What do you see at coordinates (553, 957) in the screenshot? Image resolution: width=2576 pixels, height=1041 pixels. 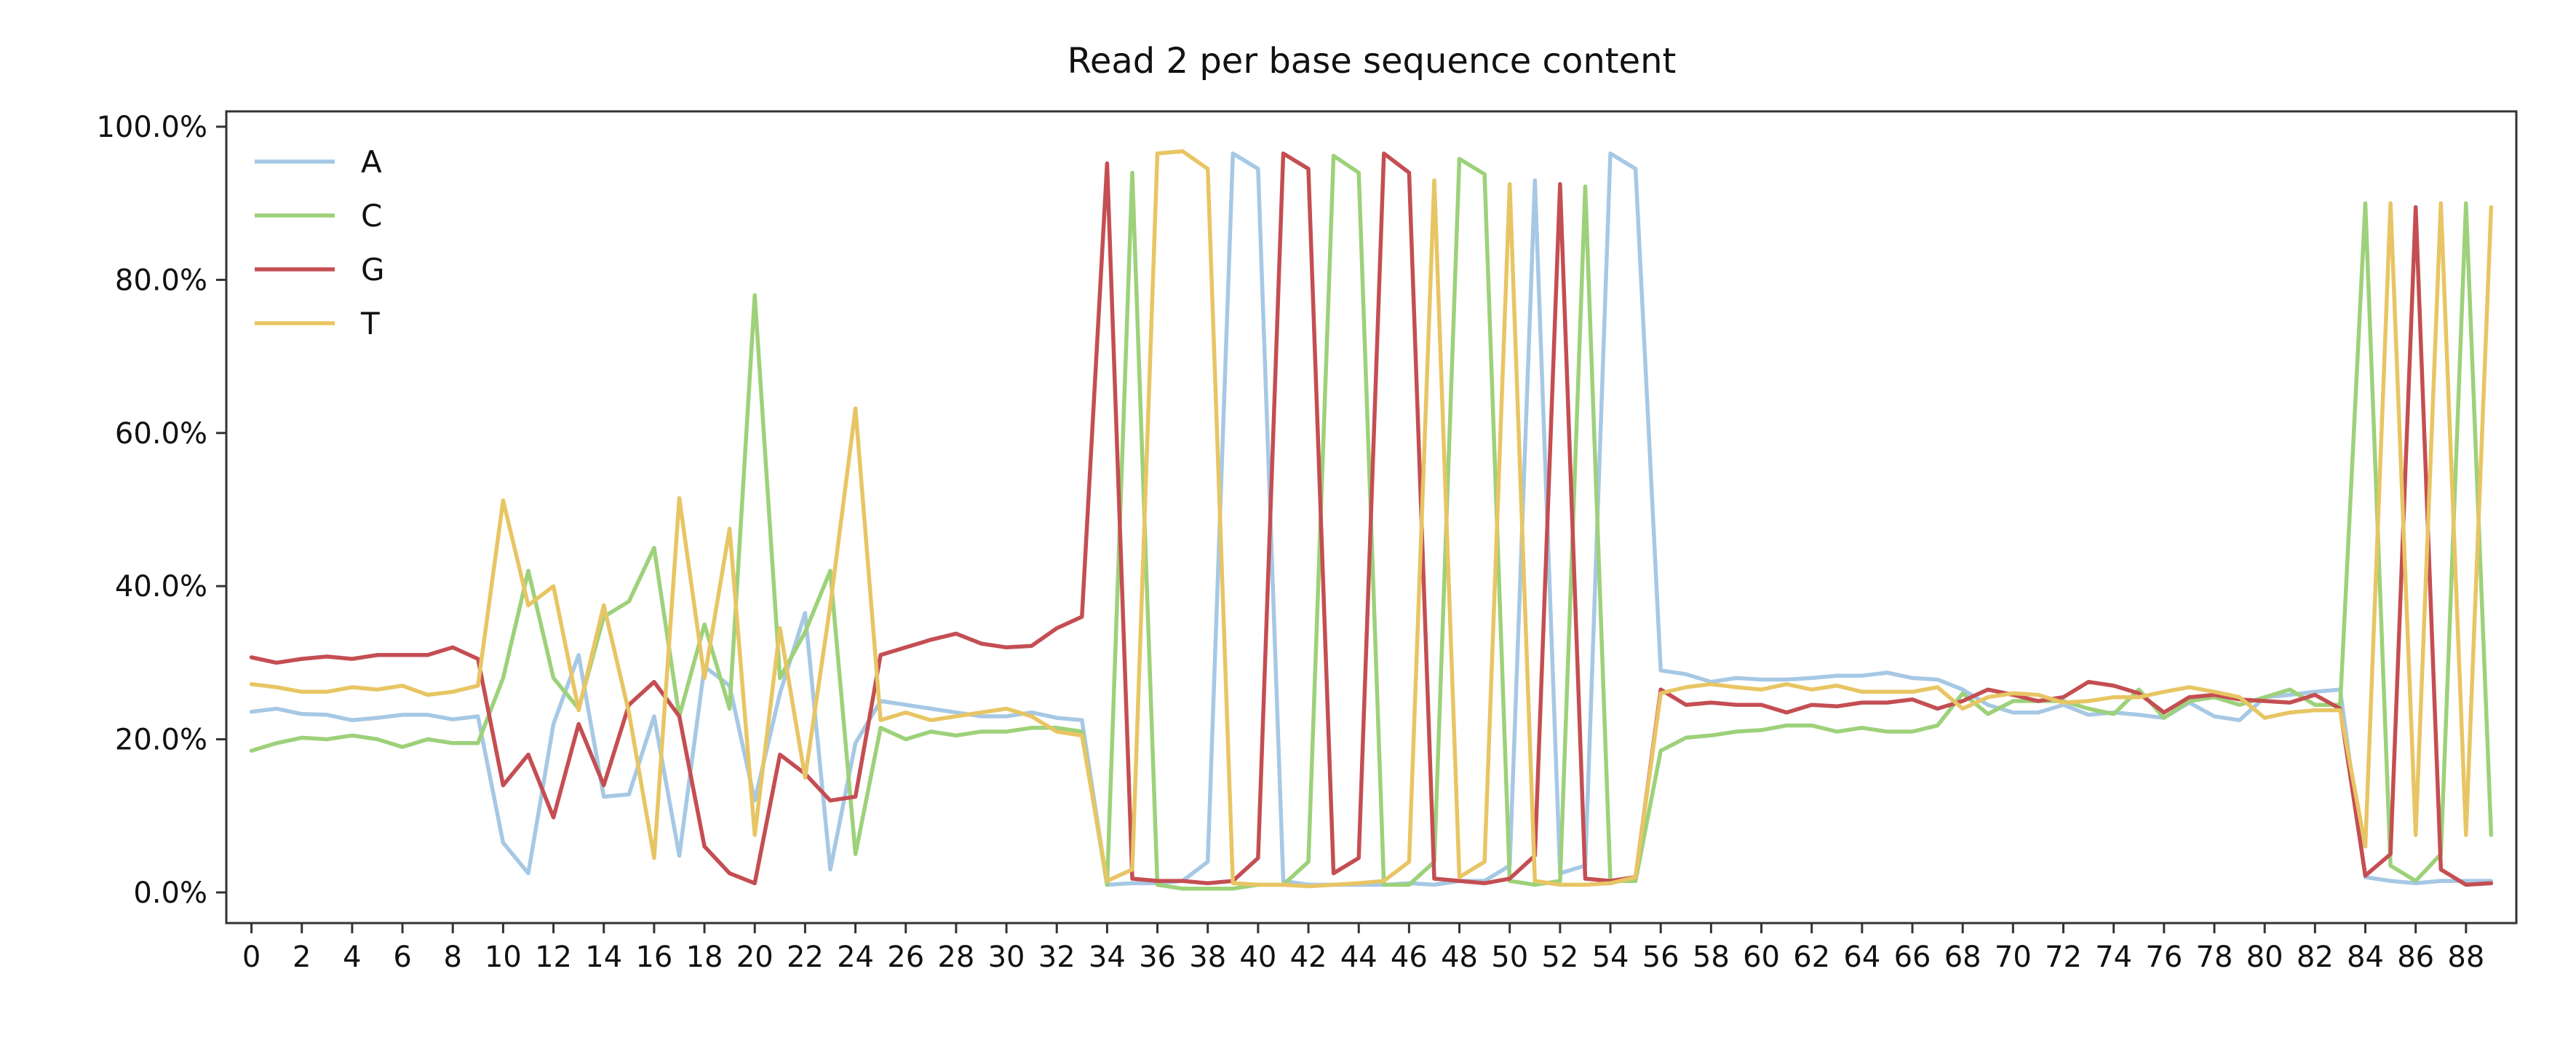 I see `x-tick-label: 12` at bounding box center [553, 957].